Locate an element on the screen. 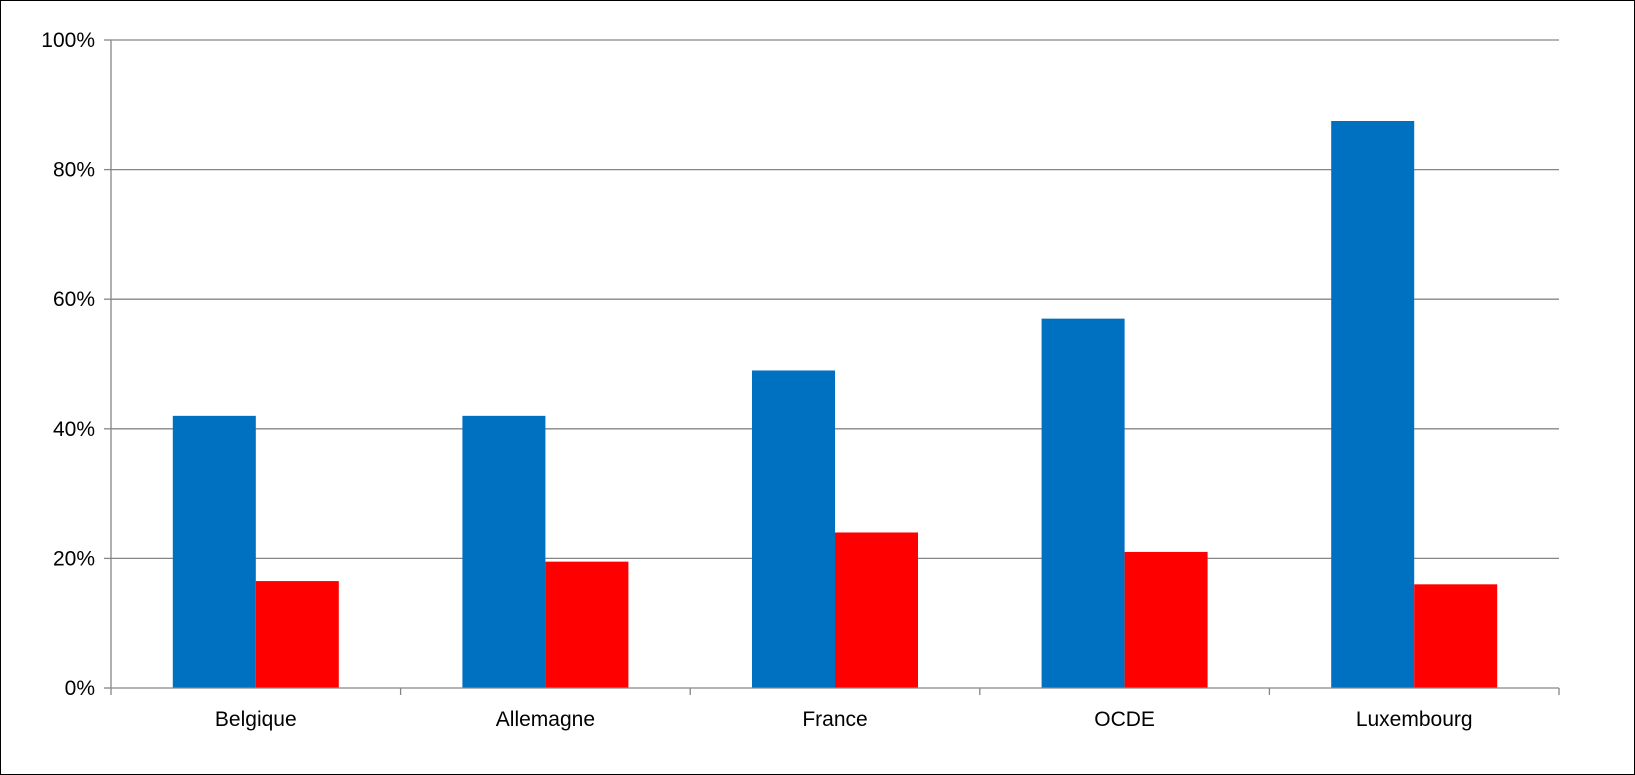 This screenshot has height=775, width=1635. x-category-label: Belgique is located at coordinates (256, 719).